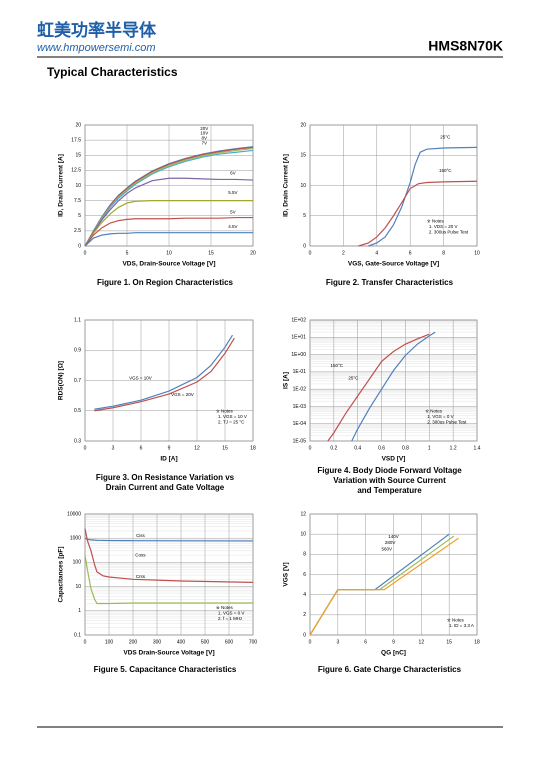 Image resolution: width=540 pixels, height=780 pixels. Describe the element at coordinates (61, 575) in the screenshot. I see `y-axis-label: Capacitances [pF]` at that location.